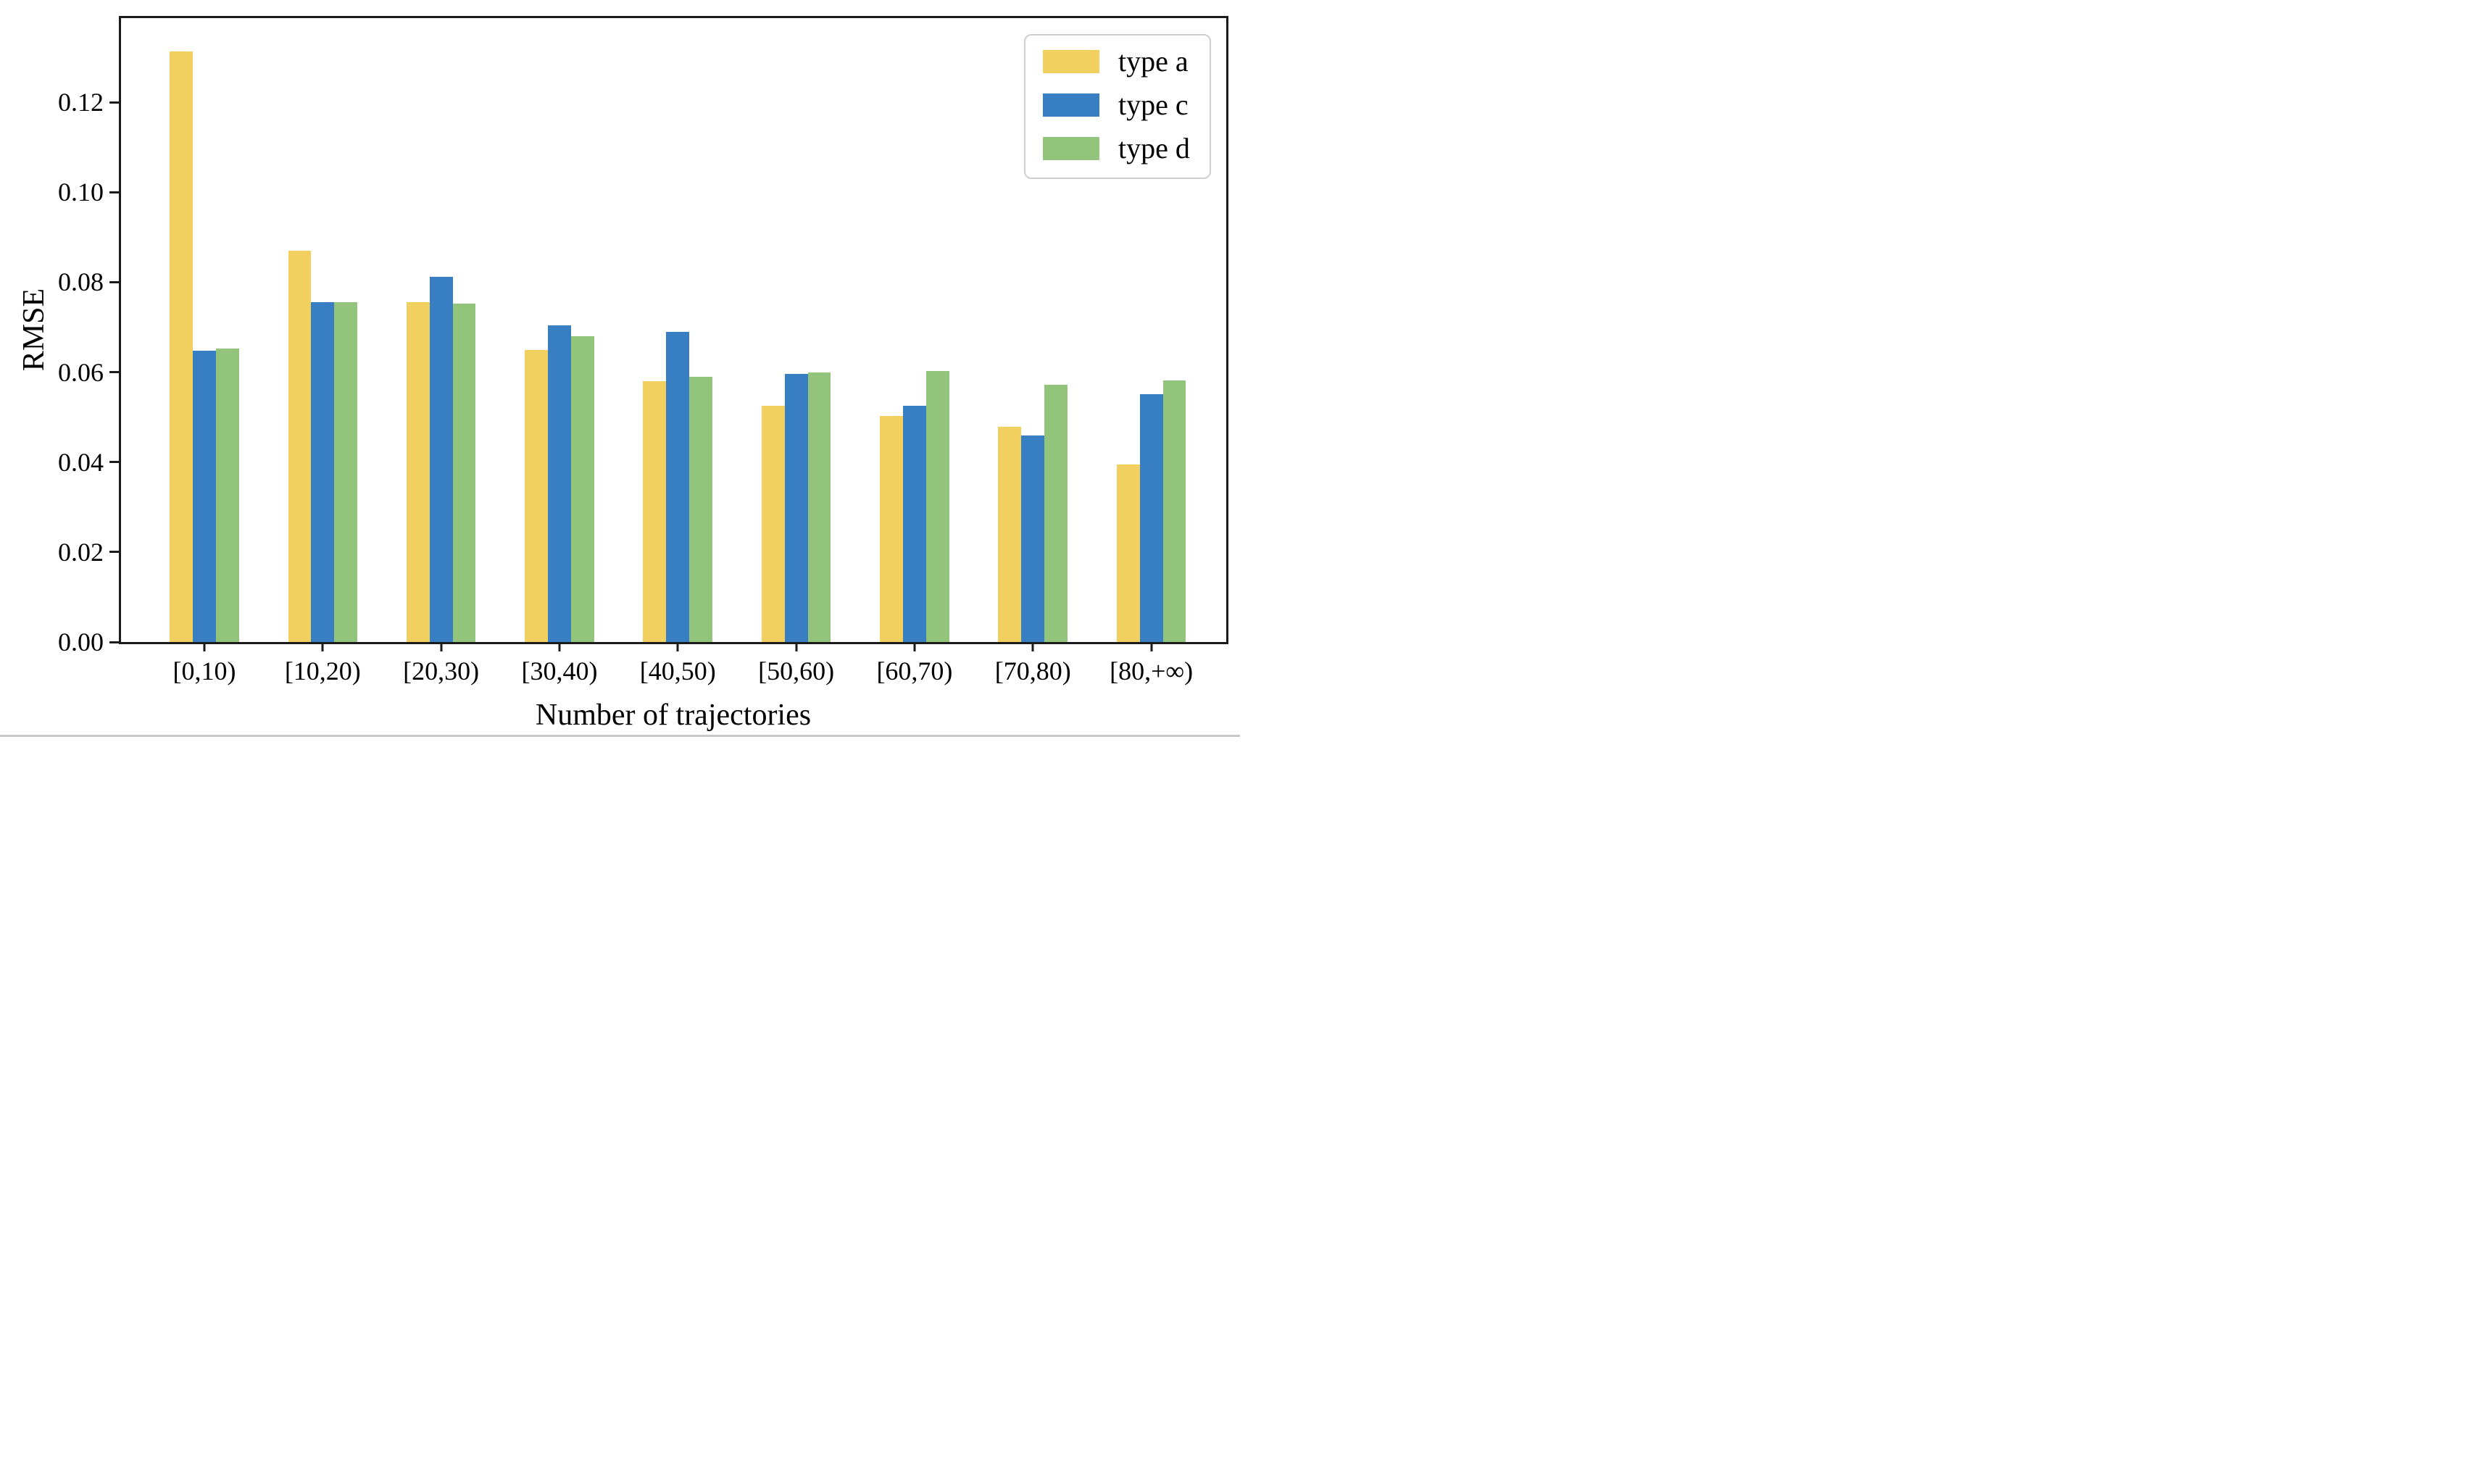 The image size is (2480, 1484). I want to click on x-tick-label: [0,10), so click(204, 670).